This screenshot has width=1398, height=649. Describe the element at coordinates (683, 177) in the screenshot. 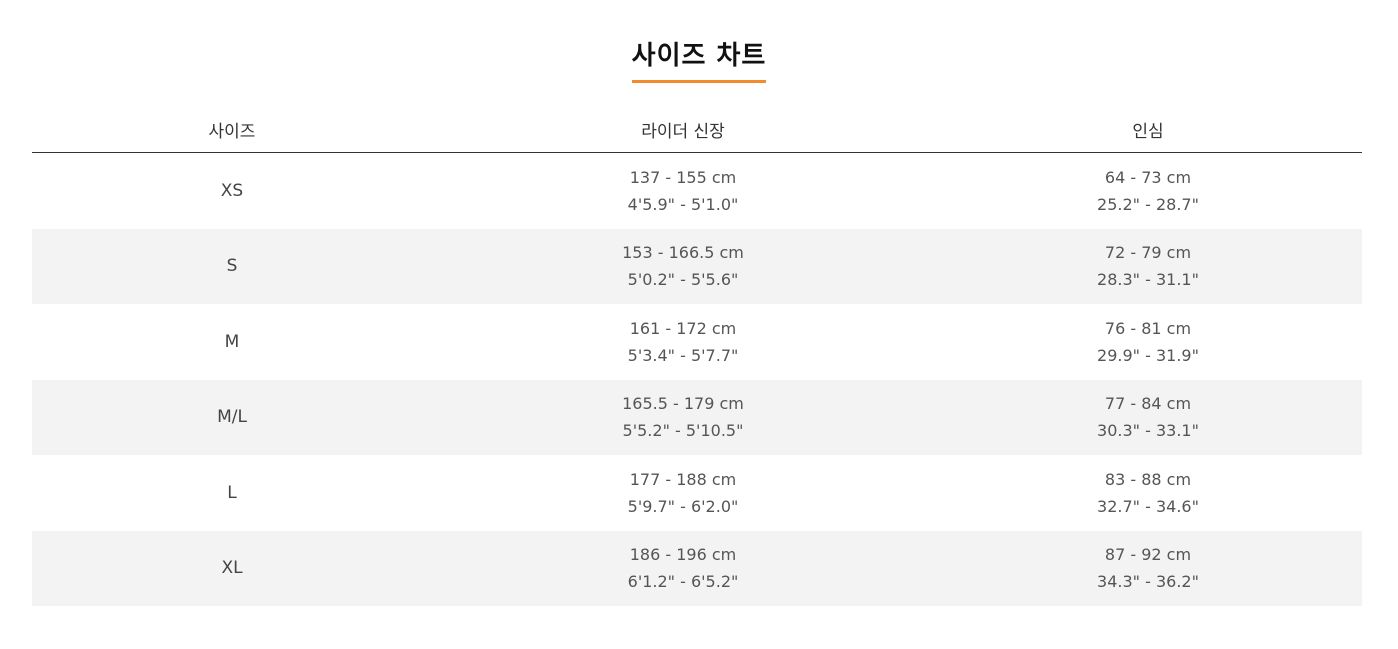

I see `height-cm: 137 - 155 cm` at that location.